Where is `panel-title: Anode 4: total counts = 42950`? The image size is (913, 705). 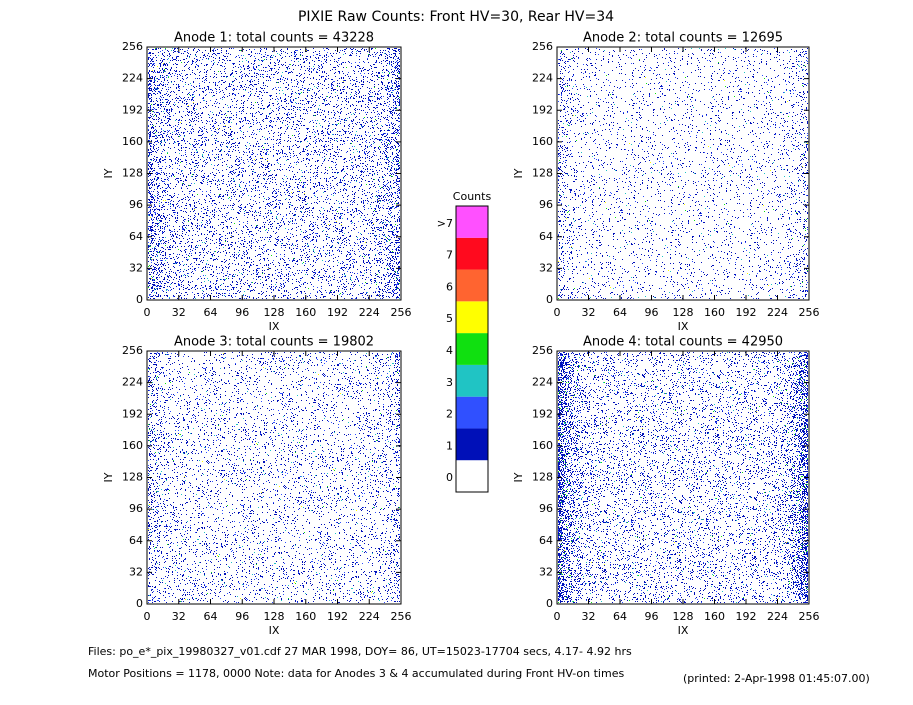 panel-title: Anode 4: total counts = 42950 is located at coordinates (683, 342).